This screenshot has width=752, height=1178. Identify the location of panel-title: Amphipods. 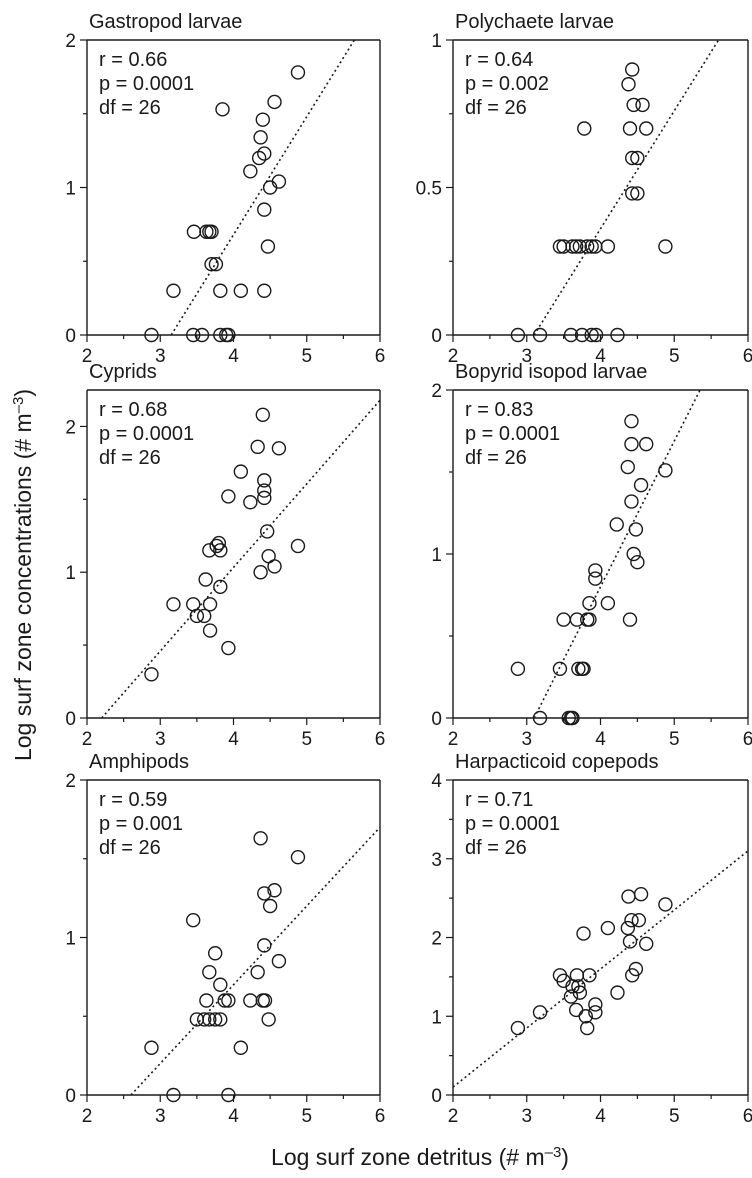
(139, 762).